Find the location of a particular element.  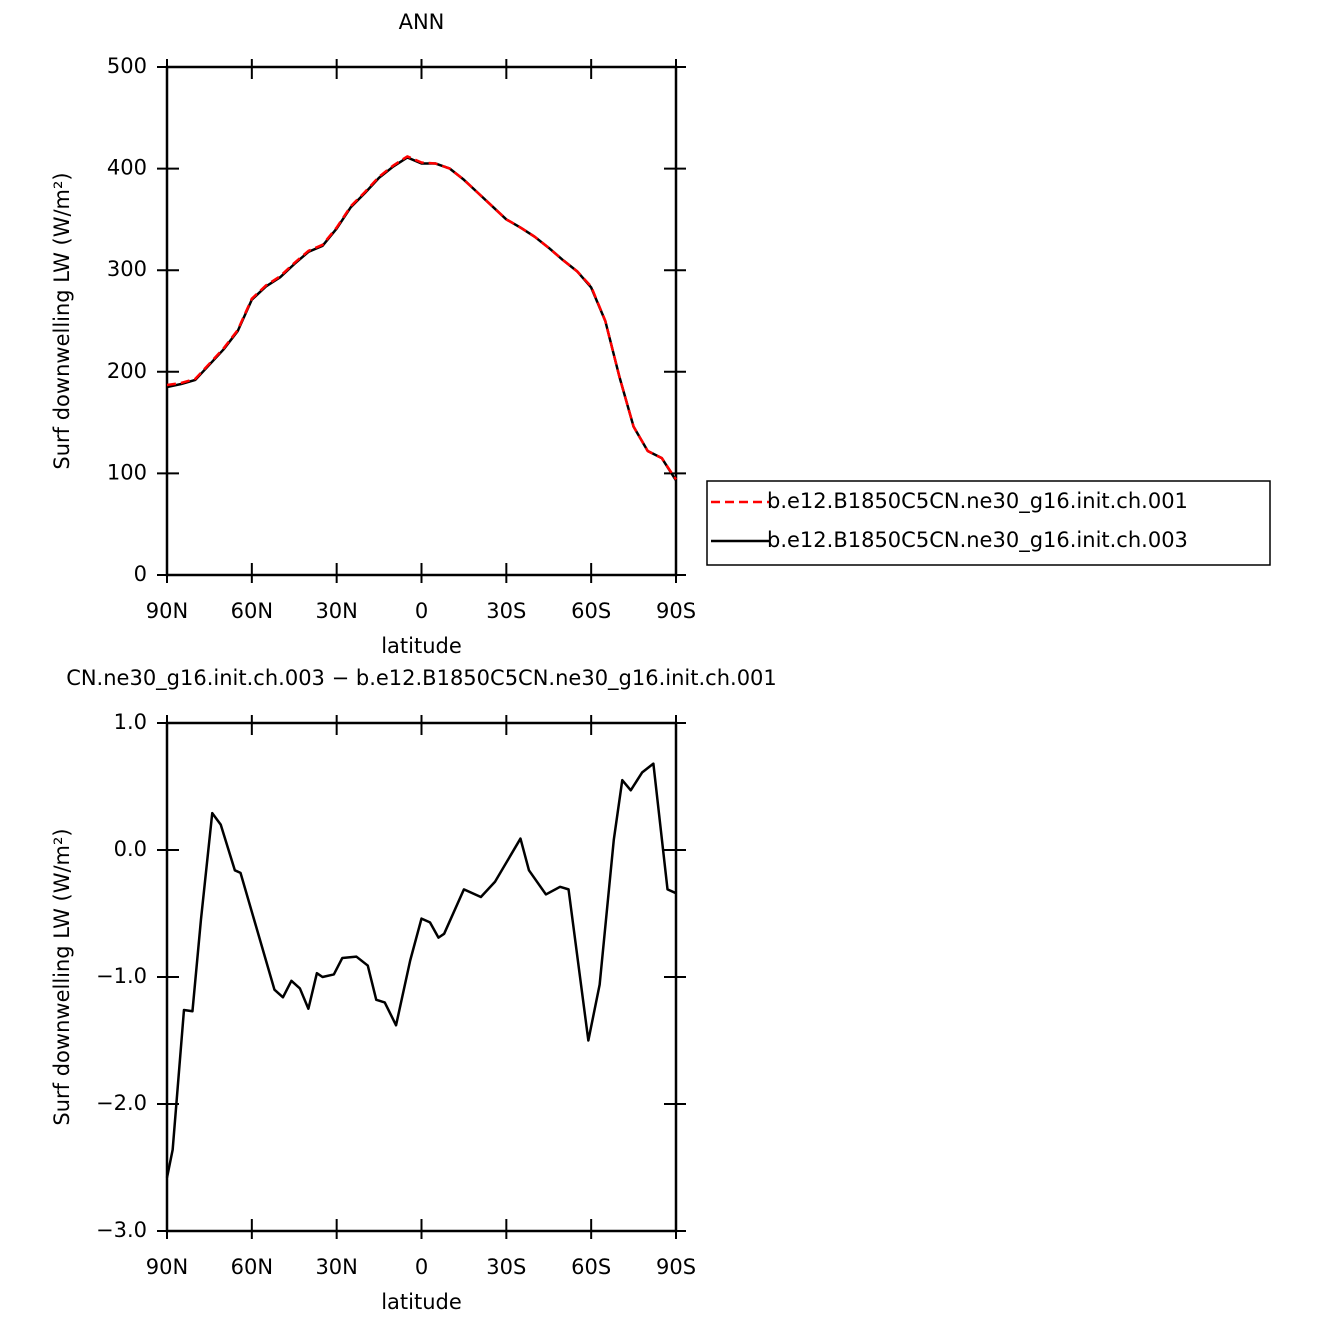

y-tick-label: 100 is located at coordinates (127, 472).